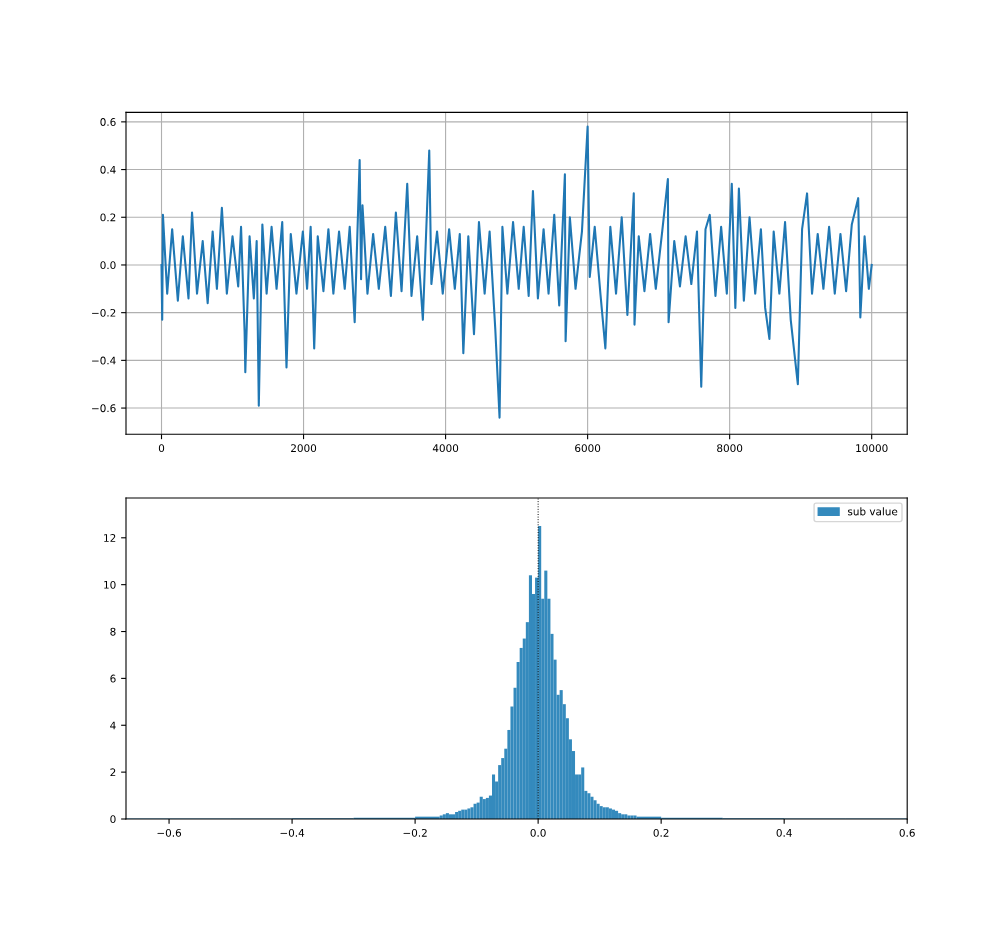 The width and height of the screenshot is (1008, 936). Describe the element at coordinates (304, 448) in the screenshot. I see `x-tick-label: 2000` at that location.